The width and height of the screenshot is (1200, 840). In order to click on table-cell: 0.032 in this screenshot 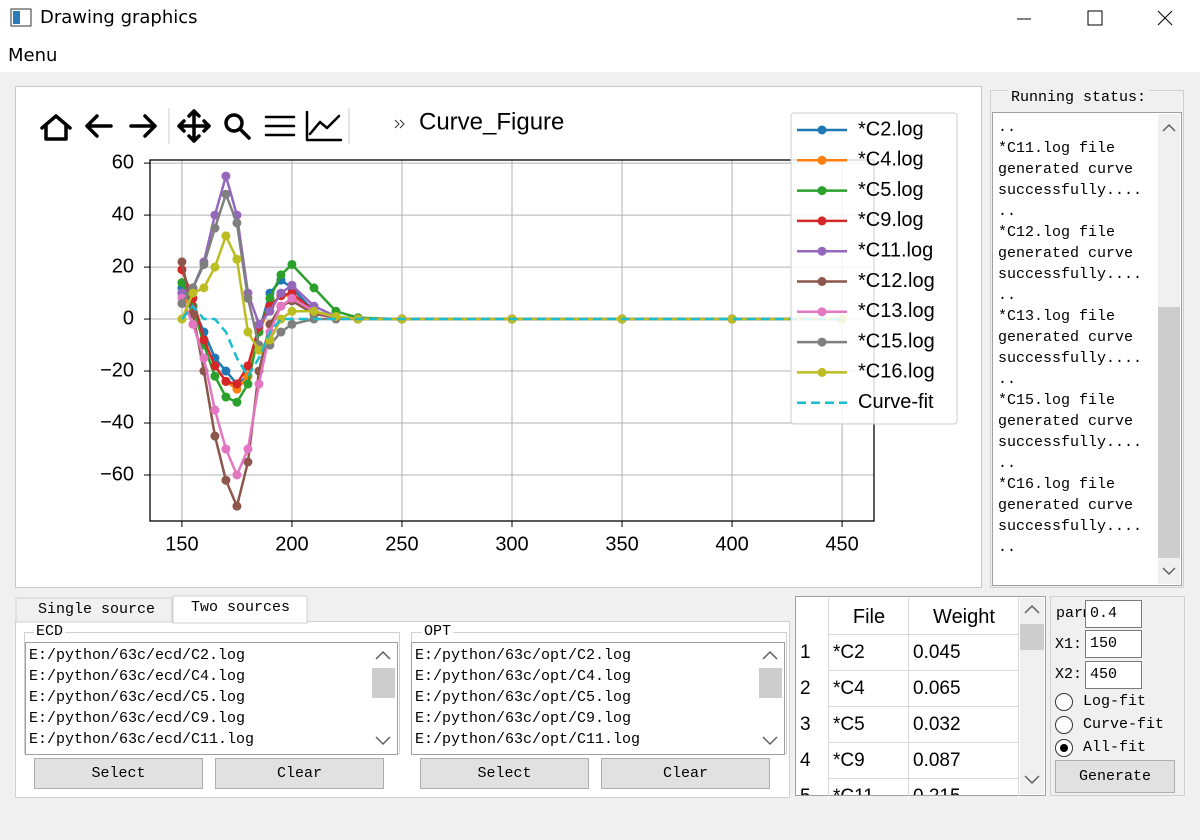, I will do `click(937, 724)`.